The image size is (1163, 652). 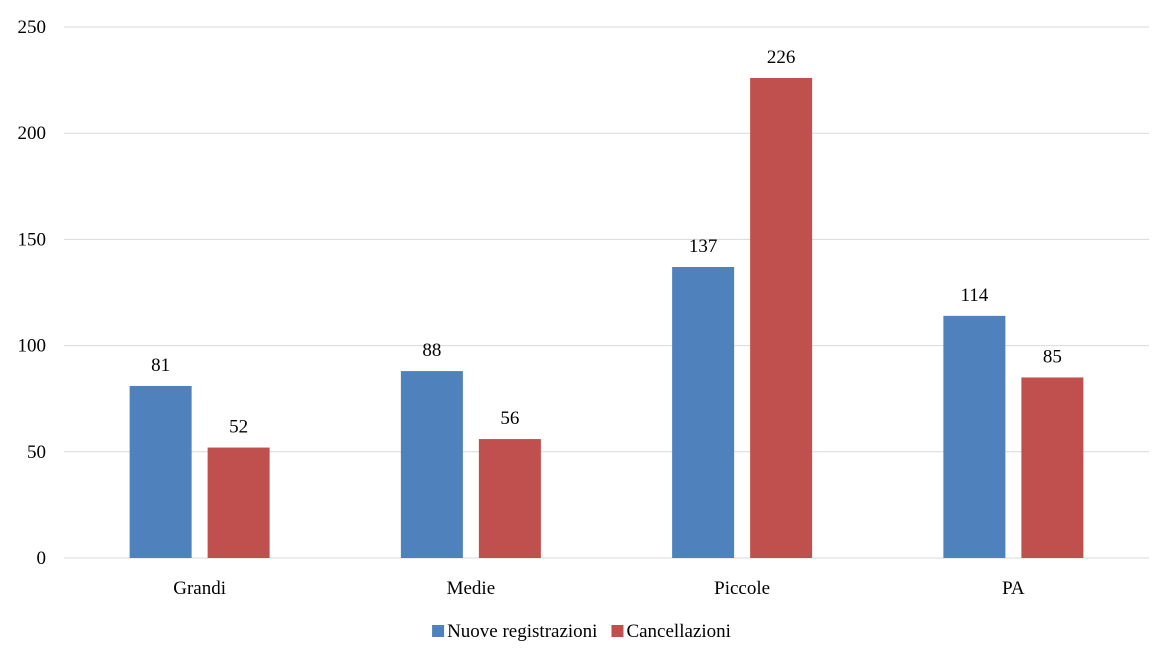 What do you see at coordinates (974, 295) in the screenshot?
I see `data-label: 114` at bounding box center [974, 295].